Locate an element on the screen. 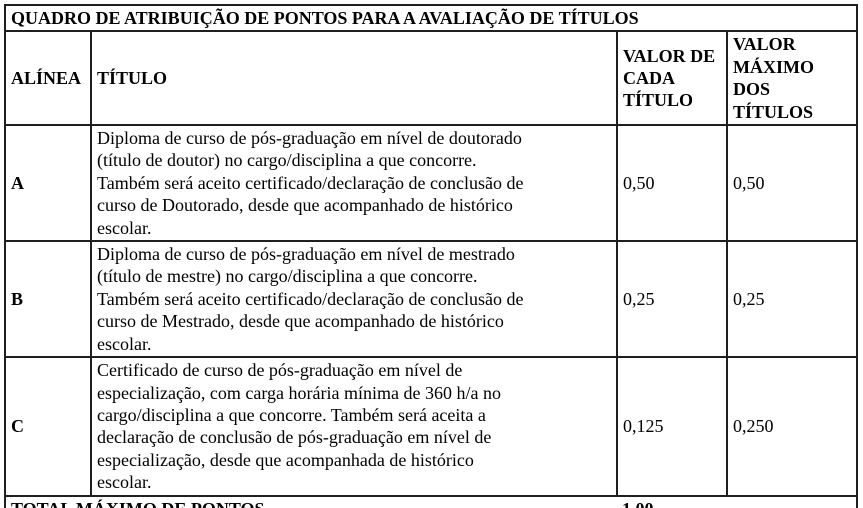  valor-cada-titulo-value: 0,125 is located at coordinates (672, 426).